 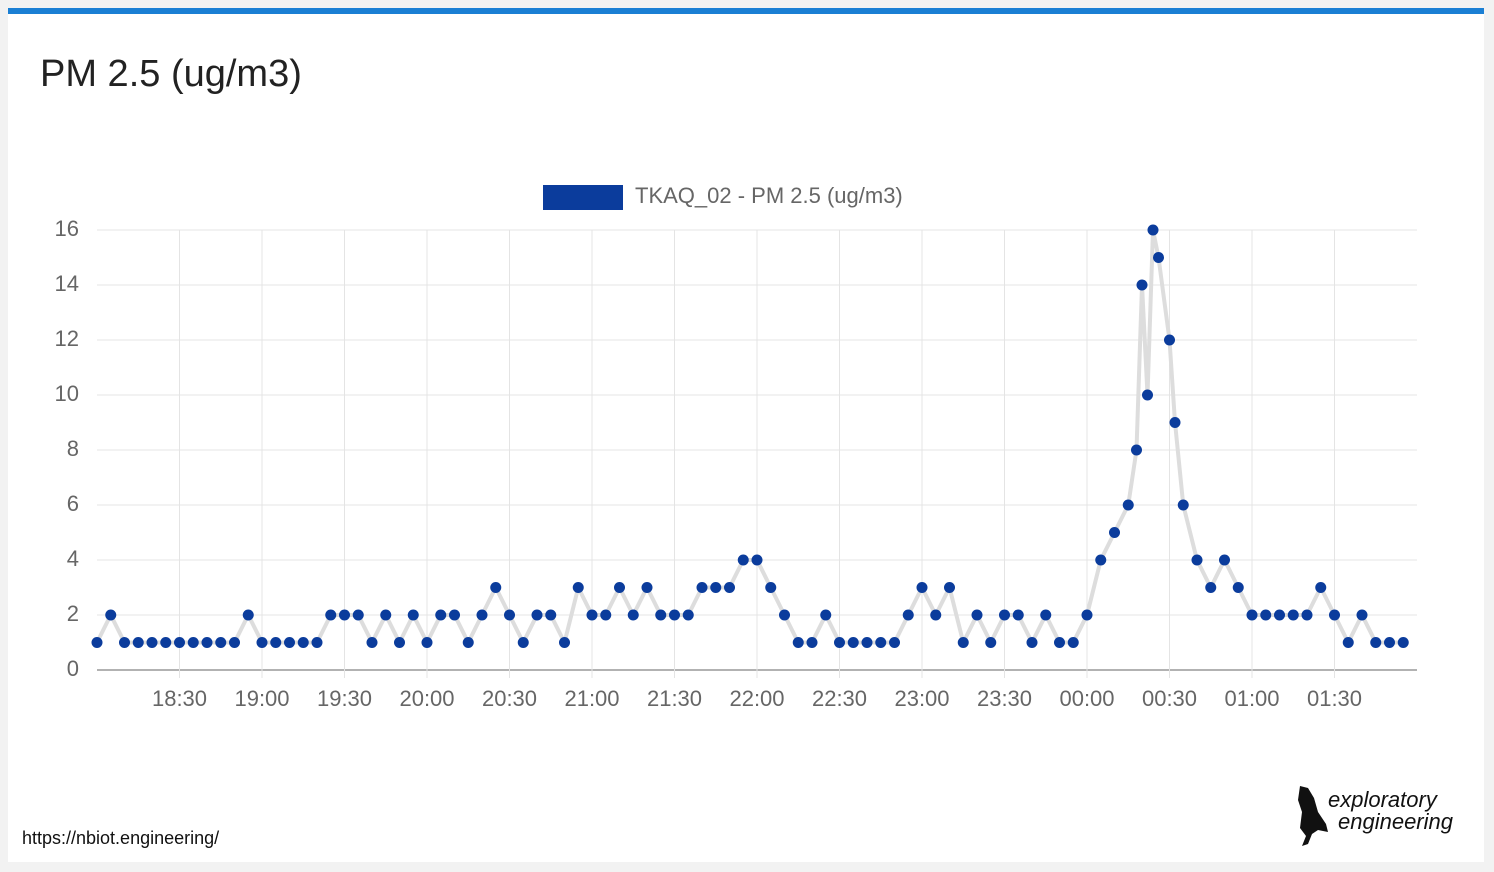 What do you see at coordinates (120, 838) in the screenshot?
I see `footer-url: https://nbiot.engineering/` at bounding box center [120, 838].